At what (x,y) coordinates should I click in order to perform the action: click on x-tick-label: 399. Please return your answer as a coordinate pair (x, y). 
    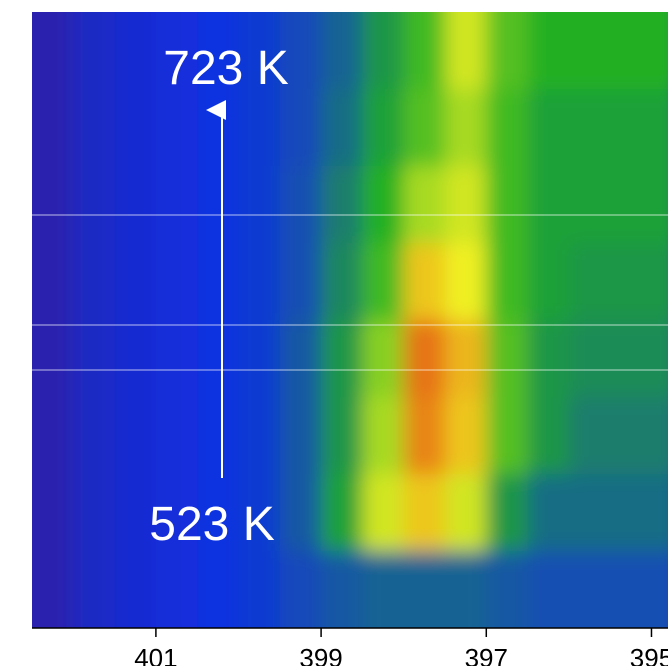
    Looking at the image, I should click on (320, 654).